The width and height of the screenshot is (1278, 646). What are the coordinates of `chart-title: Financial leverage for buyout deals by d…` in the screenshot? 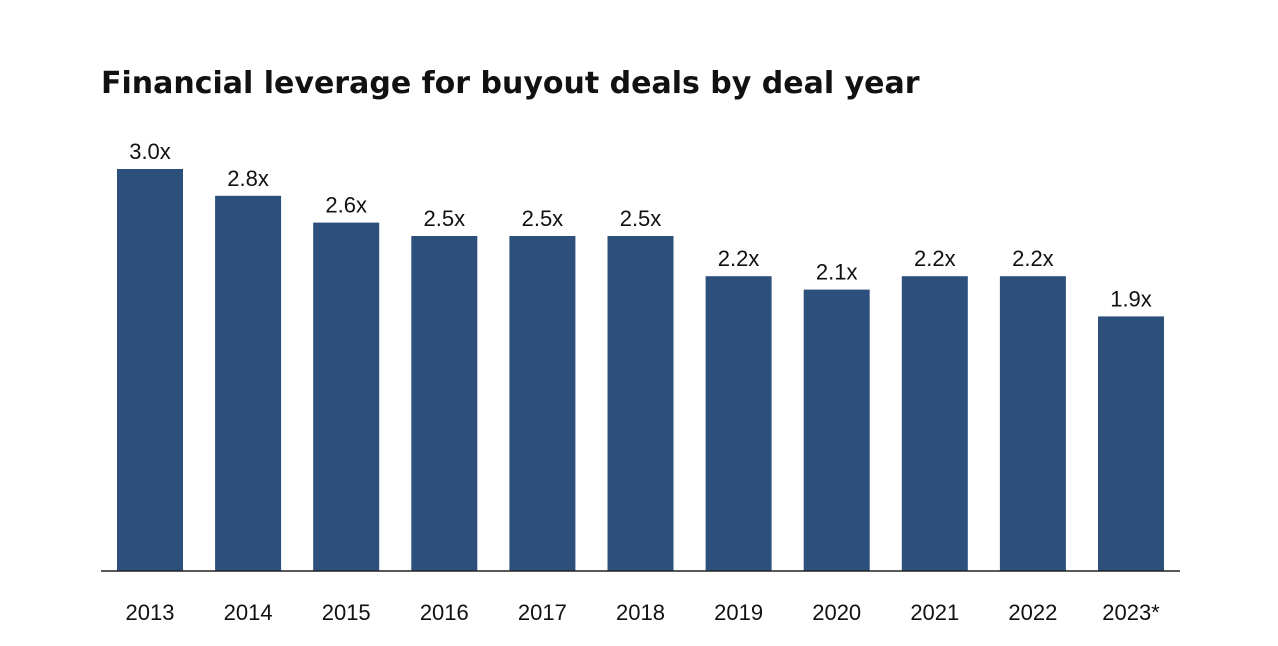 It's located at (510, 83).